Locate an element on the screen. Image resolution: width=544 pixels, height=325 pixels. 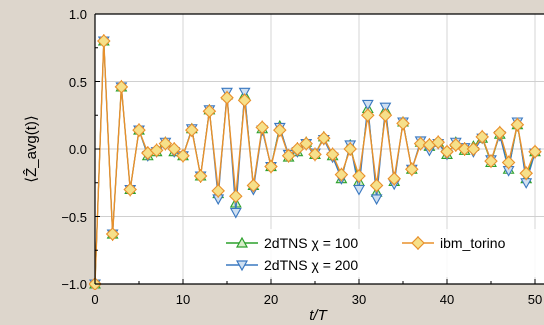
legend-box is located at coordinates (378, 253).